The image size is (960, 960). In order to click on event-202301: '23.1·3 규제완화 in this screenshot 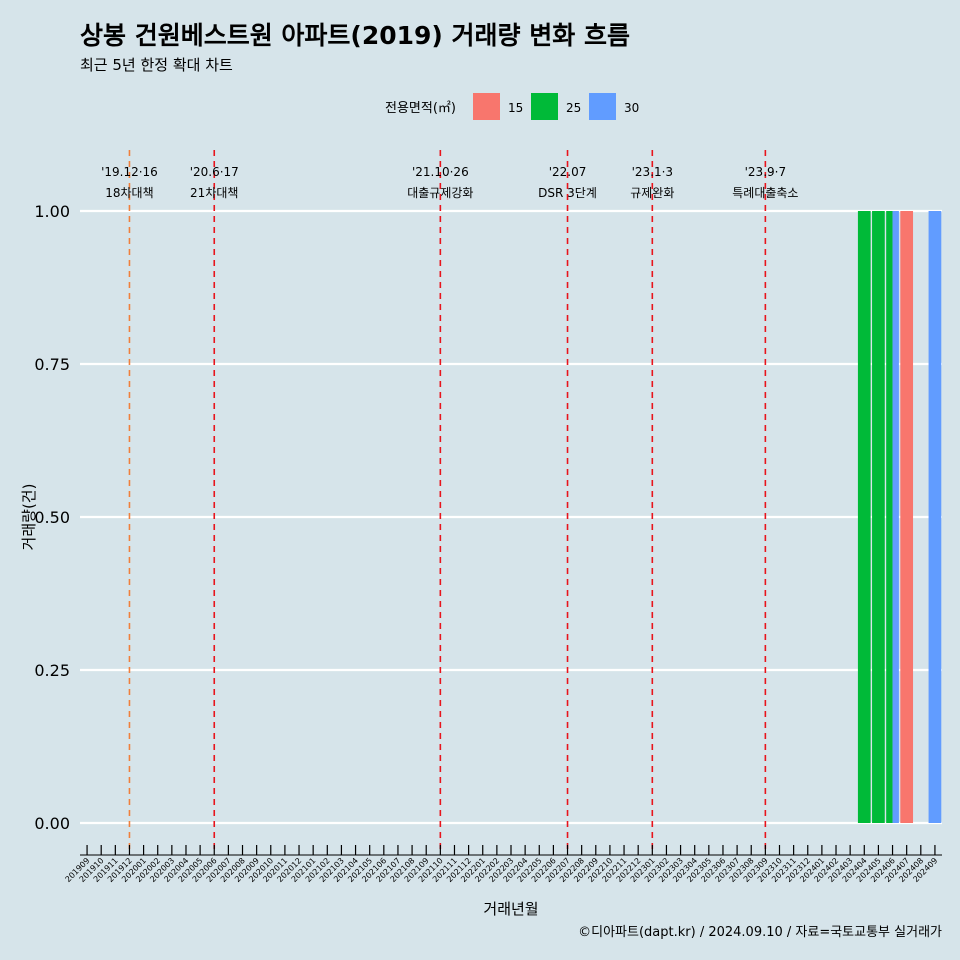, I will do `click(652, 500)`.